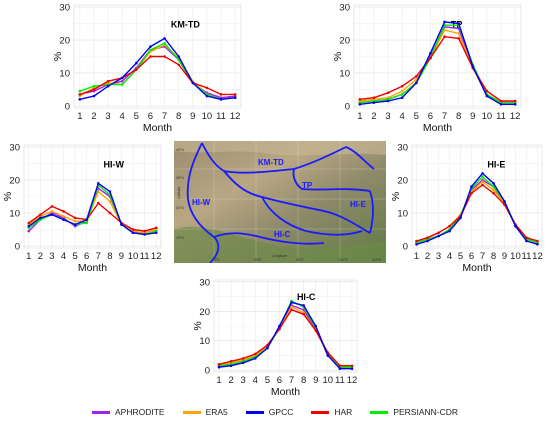 The image size is (550, 424). I want to click on map-x-label: Longitude, so click(279, 256).